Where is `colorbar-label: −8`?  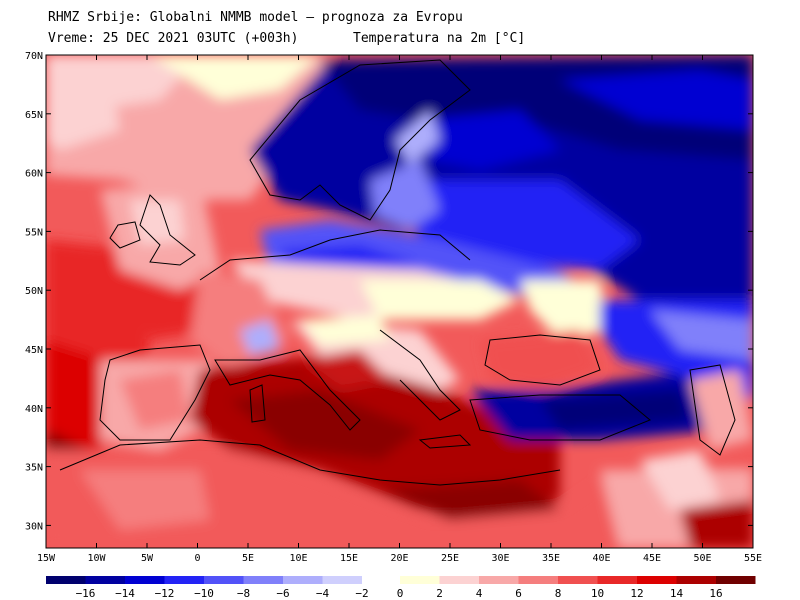 colorbar-label: −8 is located at coordinates (243, 593).